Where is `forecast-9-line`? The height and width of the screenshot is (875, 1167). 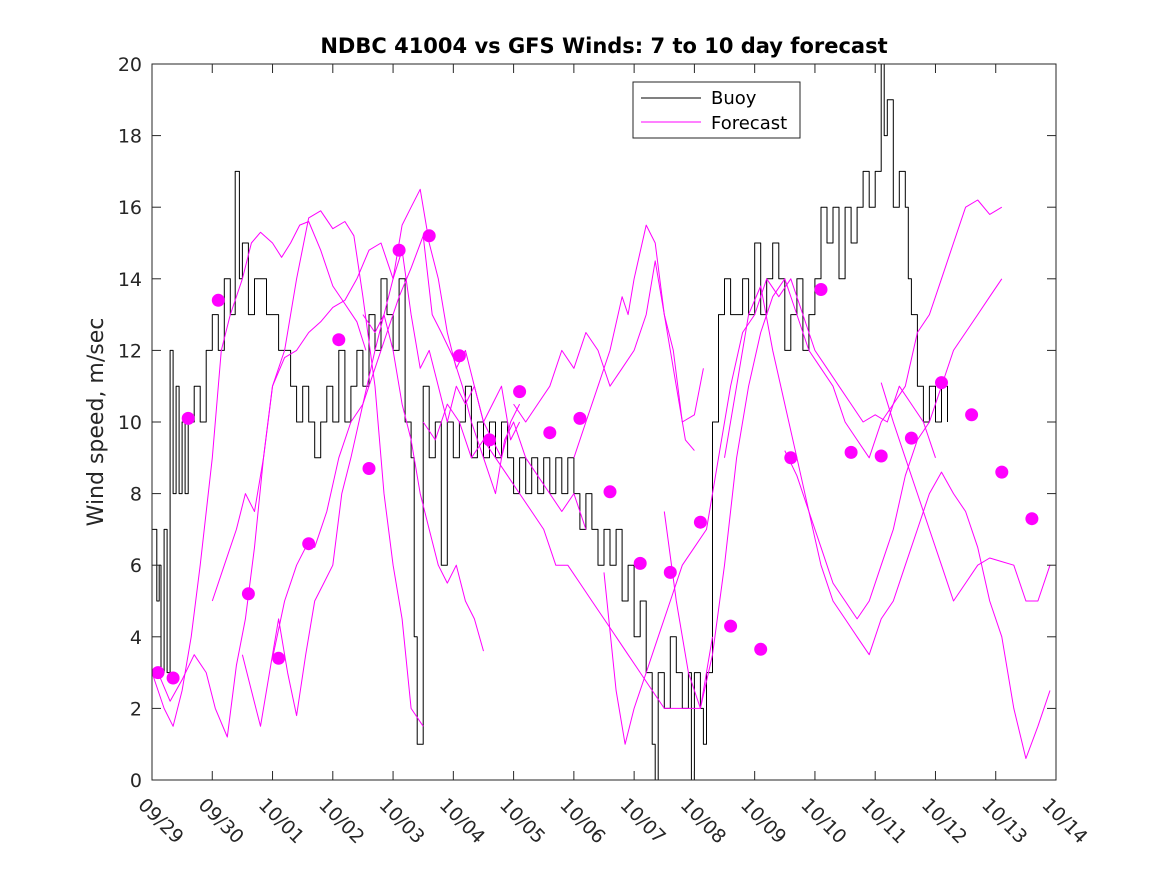
forecast-9-line is located at coordinates (634, 341).